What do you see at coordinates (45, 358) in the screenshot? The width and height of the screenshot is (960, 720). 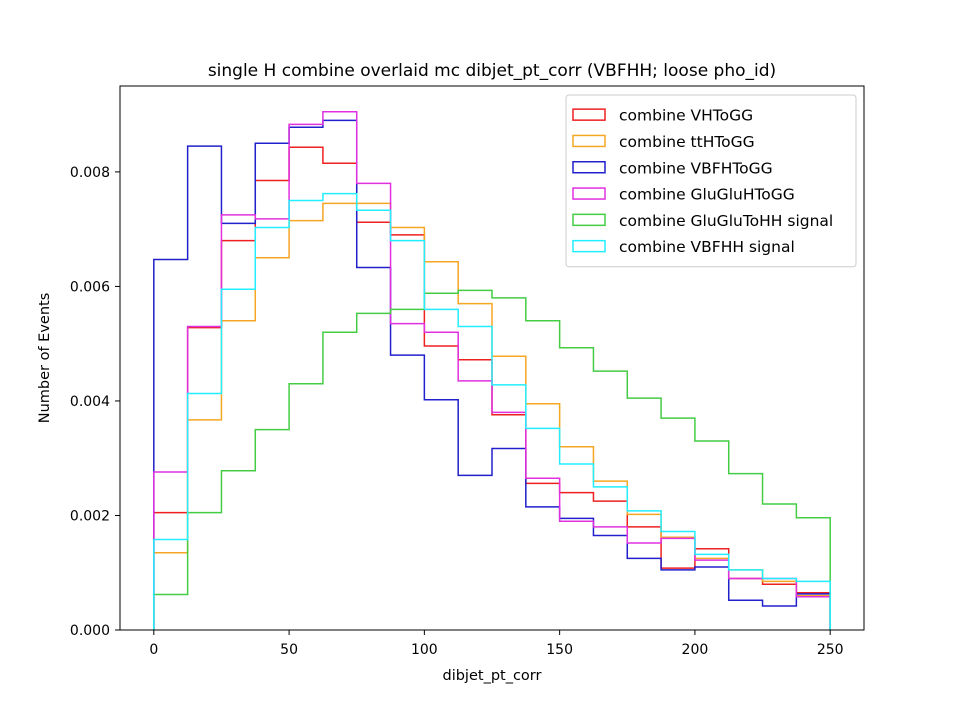 I see `y-axis-label: Number of Events` at bounding box center [45, 358].